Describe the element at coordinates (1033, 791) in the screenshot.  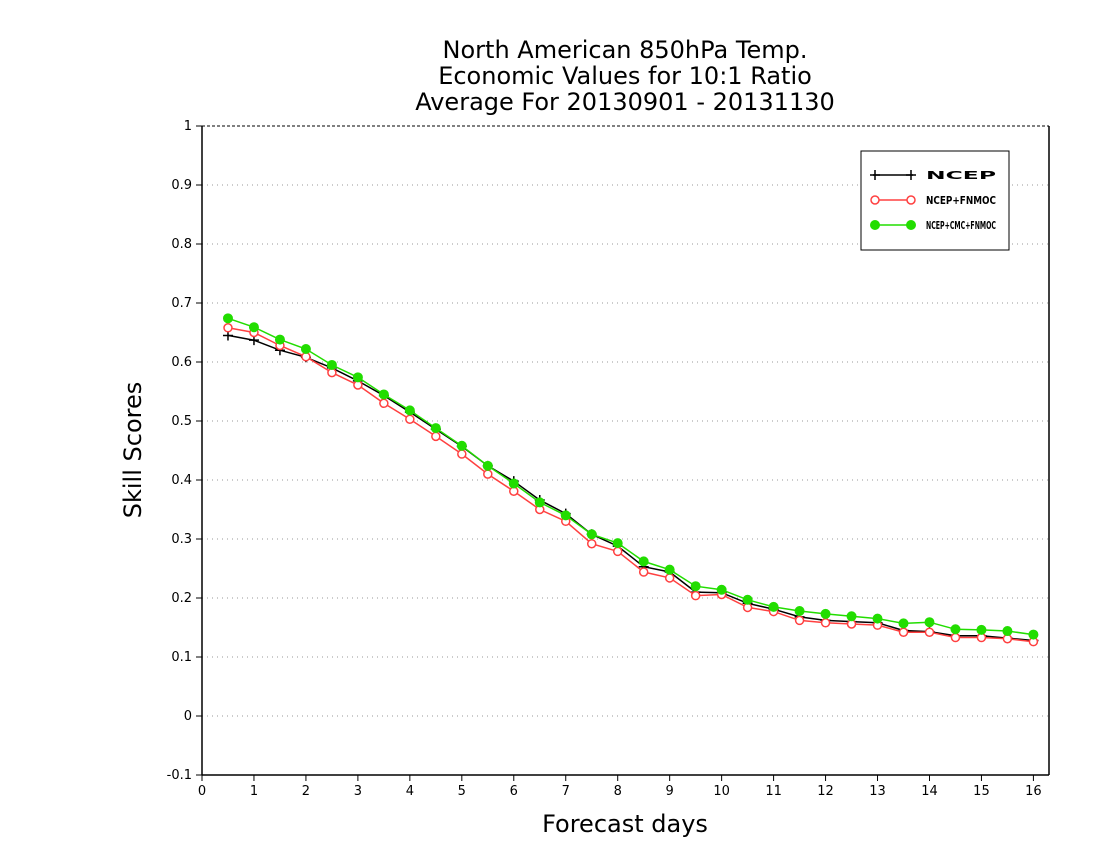
I see `x-tick-label: 16` at that location.